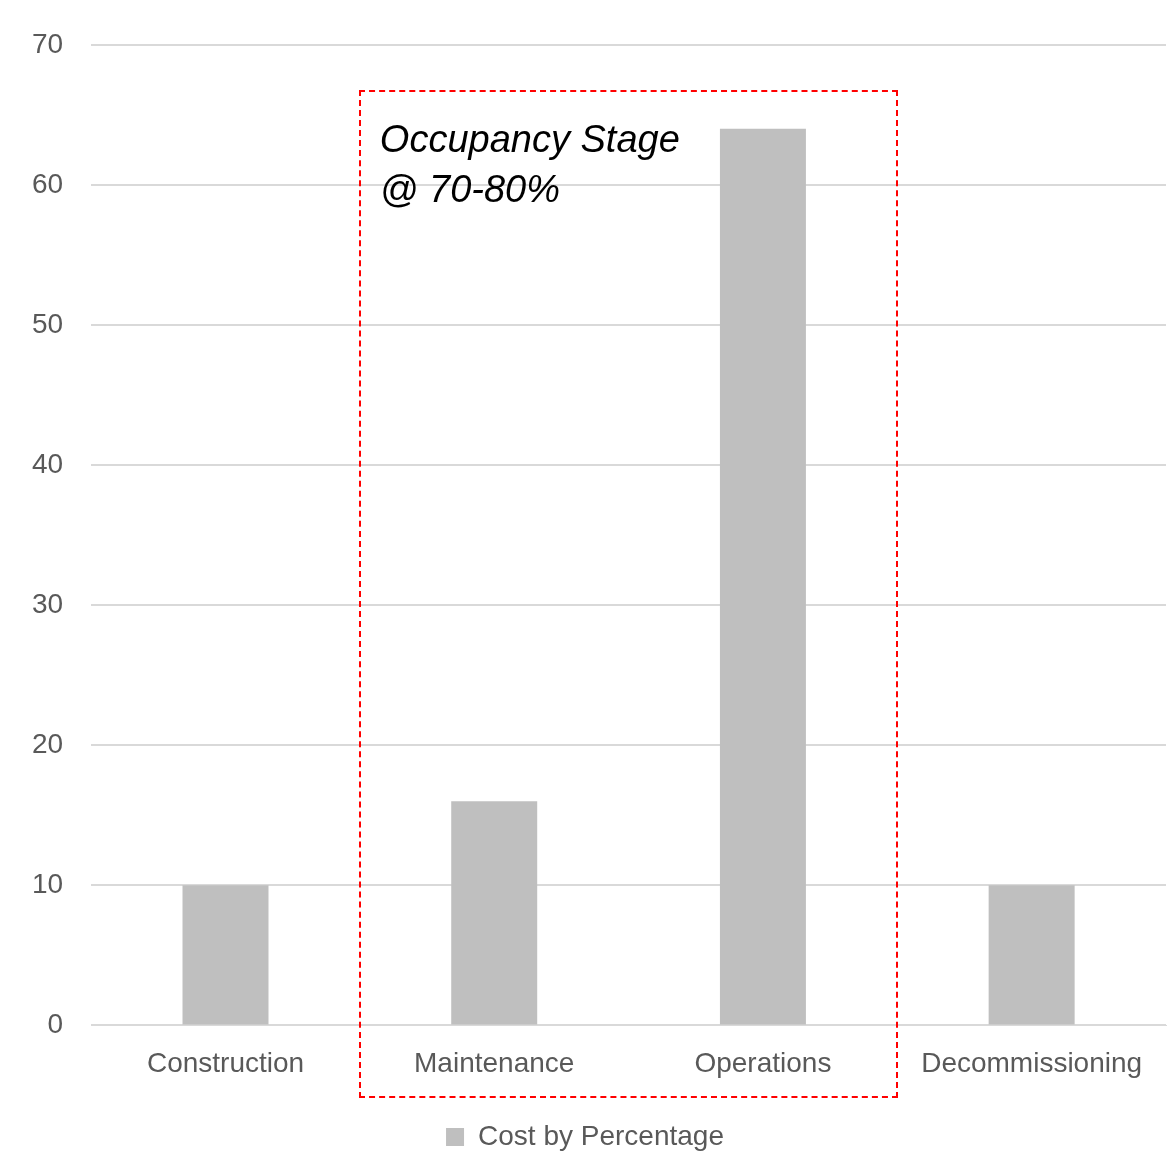  I want to click on x-tick-label: Decommissioning, so click(1032, 1062).